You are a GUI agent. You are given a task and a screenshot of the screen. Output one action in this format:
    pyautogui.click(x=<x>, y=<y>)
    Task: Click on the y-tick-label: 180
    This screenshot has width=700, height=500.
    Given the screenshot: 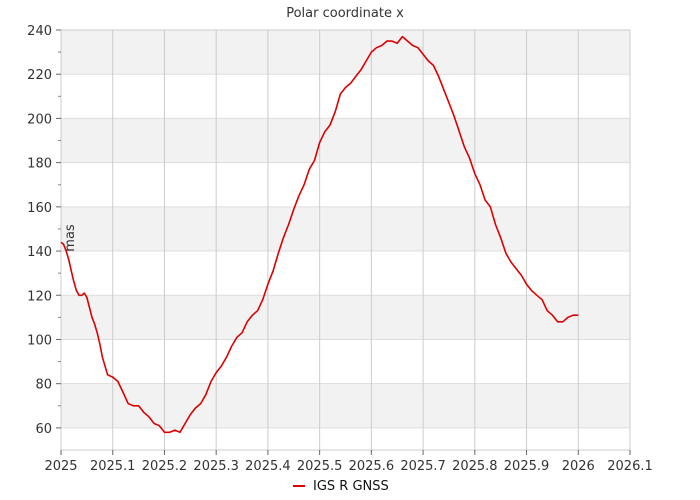 What is the action you would take?
    pyautogui.click(x=39, y=164)
    